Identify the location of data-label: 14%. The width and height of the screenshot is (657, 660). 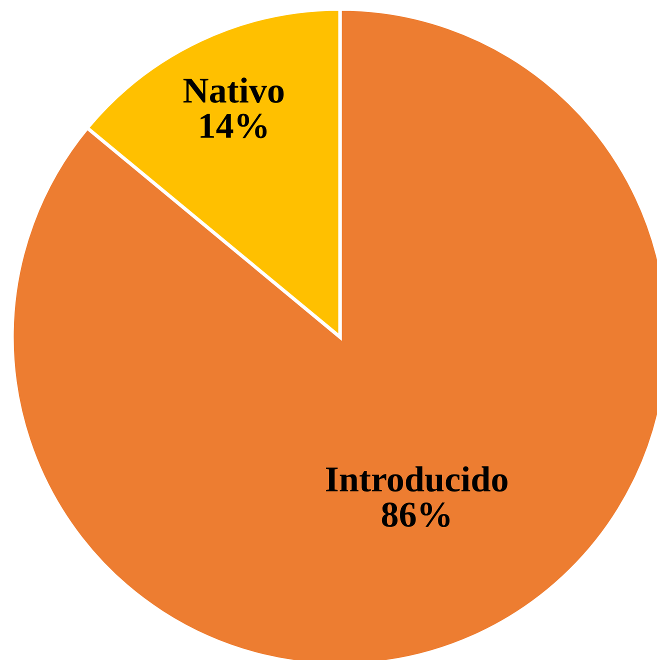
(233, 126).